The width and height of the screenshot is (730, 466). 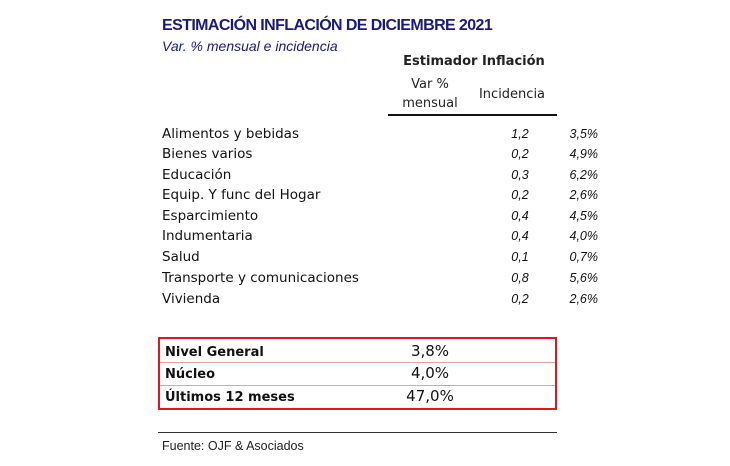 I want to click on summary-row: Últimos 12 meses 47,0%, so click(x=357, y=397).